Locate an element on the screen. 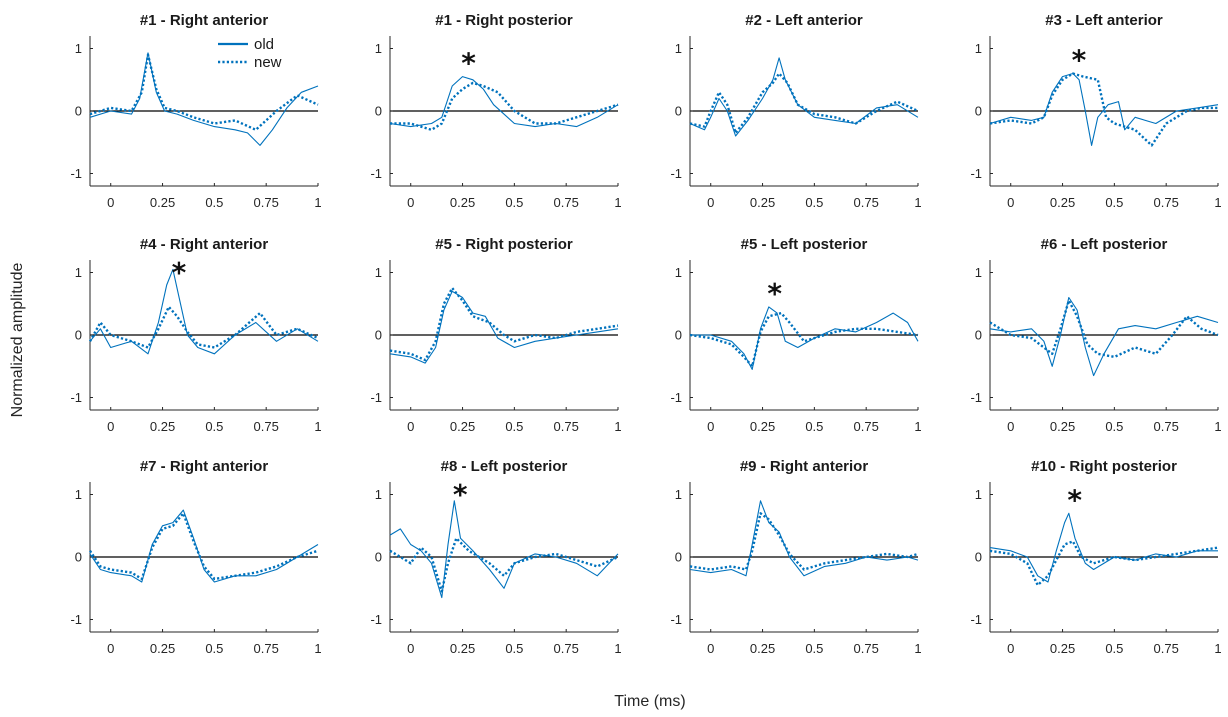 This screenshot has height=717, width=1228. panel-title: #6 - Left posterior is located at coordinates (1104, 244).